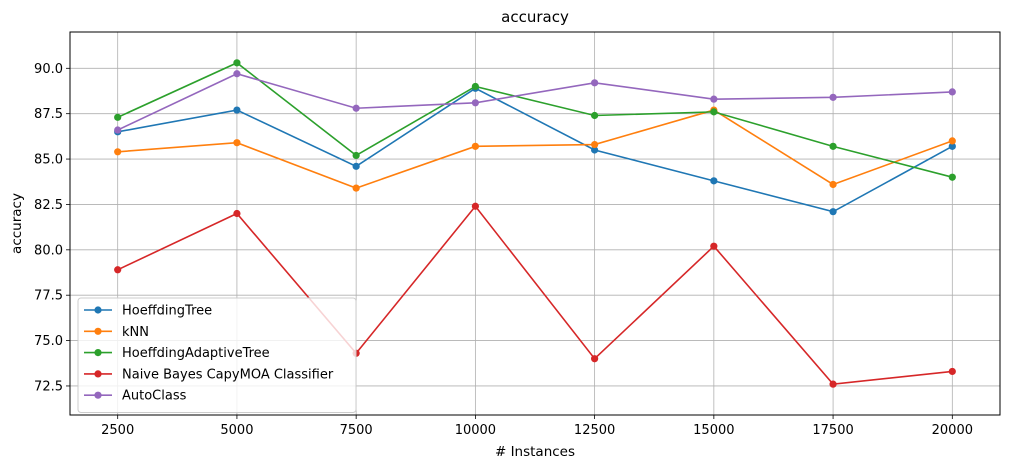 Image resolution: width=1010 pixels, height=473 pixels. I want to click on y-tick-label: 72.5, so click(48, 386).